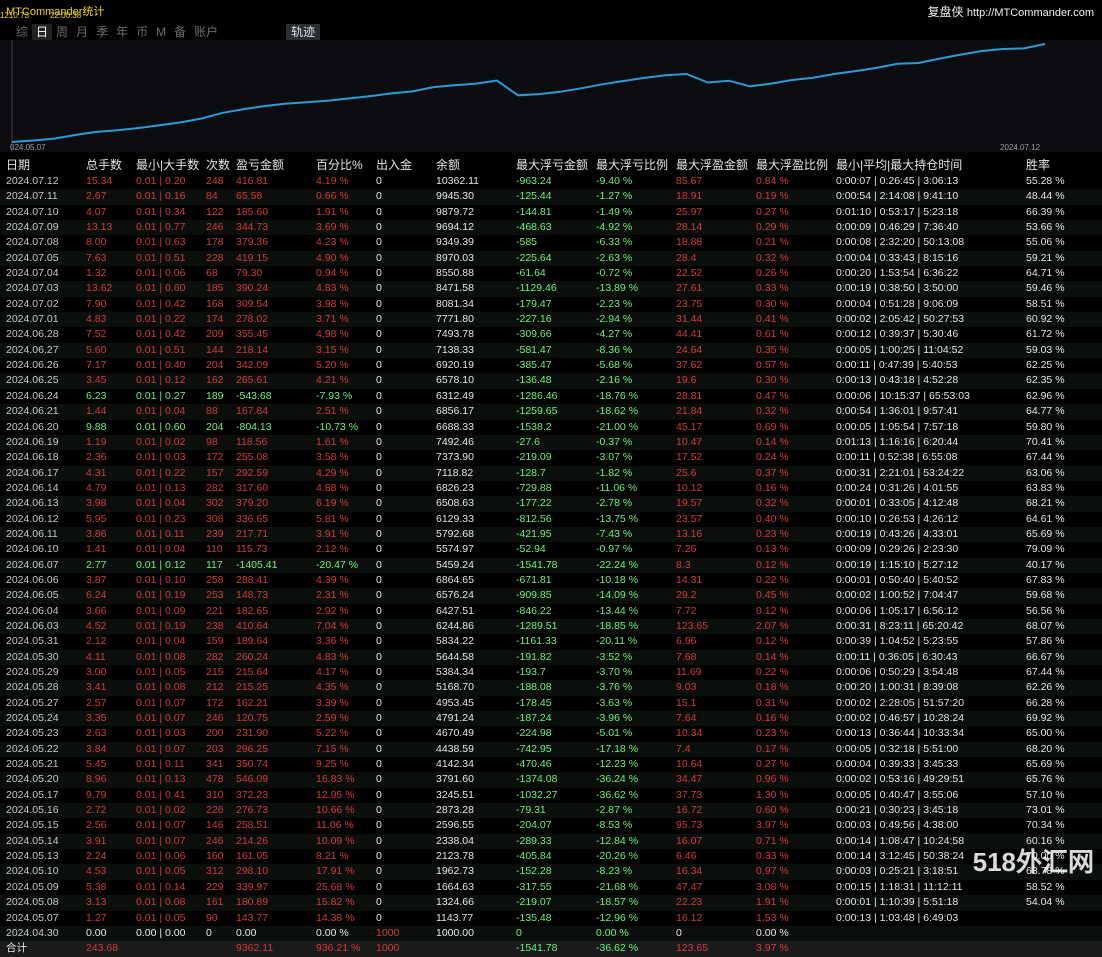 The image size is (1102, 957). Describe the element at coordinates (206, 32) in the screenshot. I see `tab-9: 账户` at that location.